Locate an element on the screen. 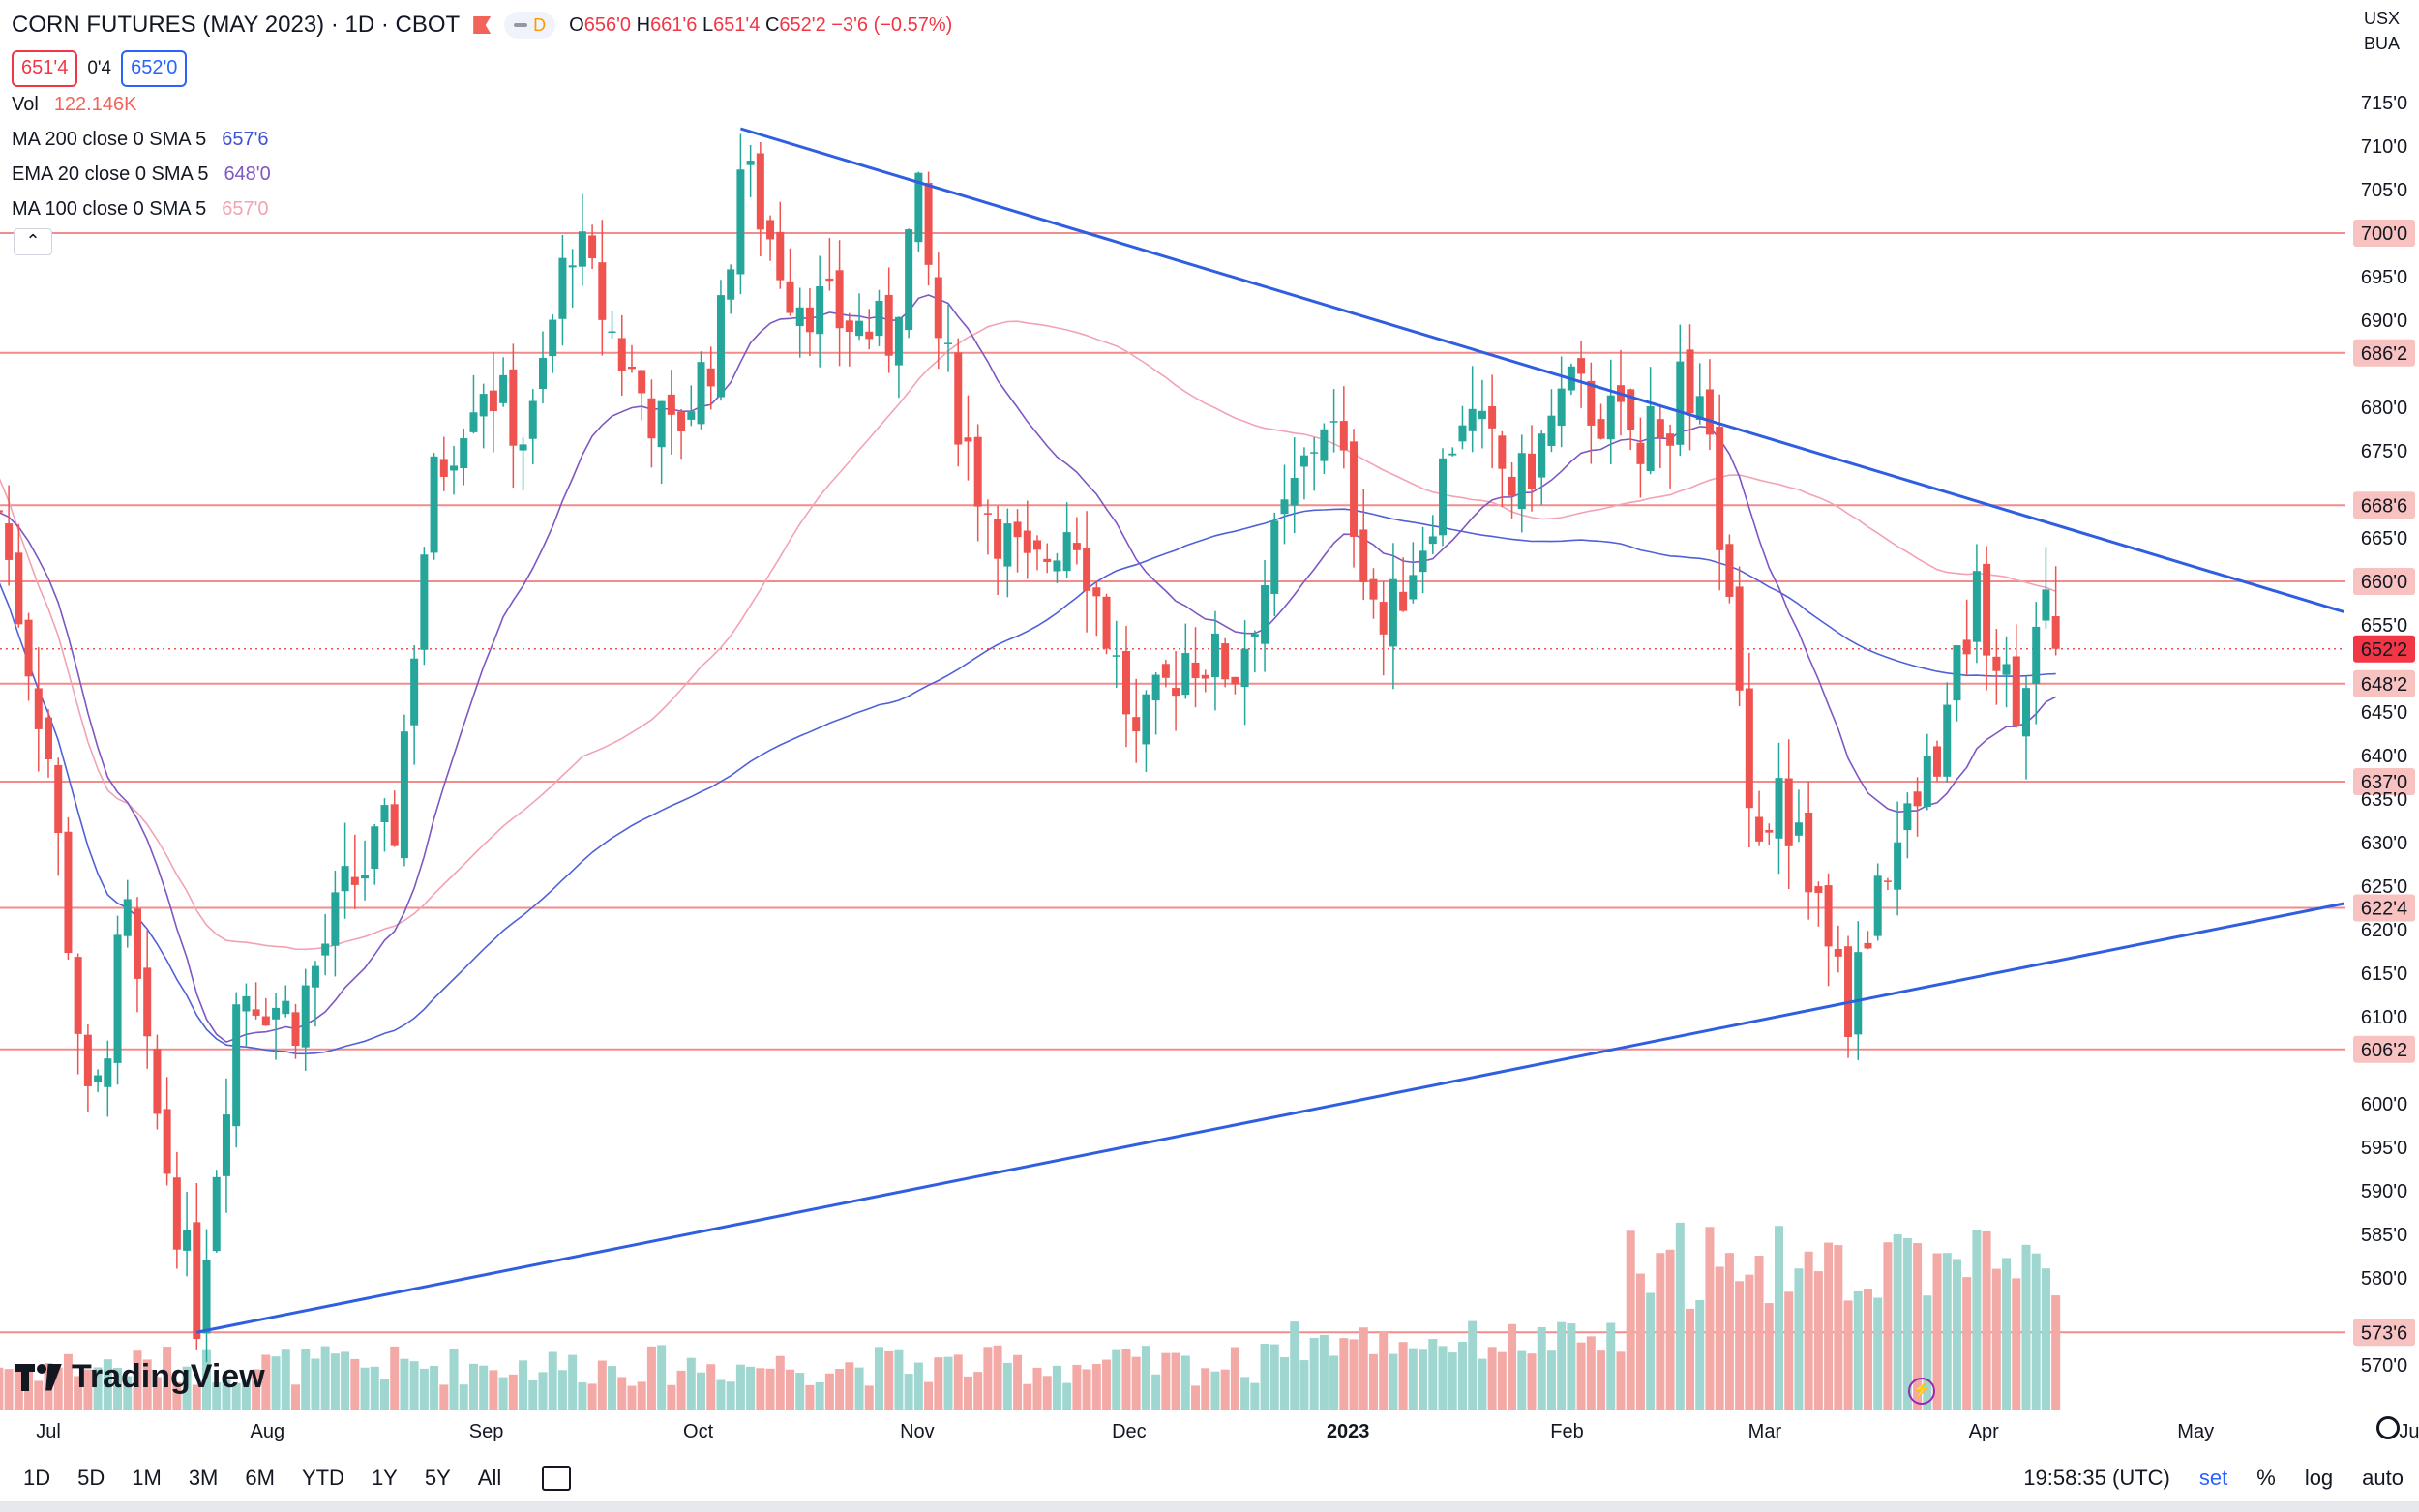 The width and height of the screenshot is (2419, 1512). range-1y: 1Y is located at coordinates (385, 1478).